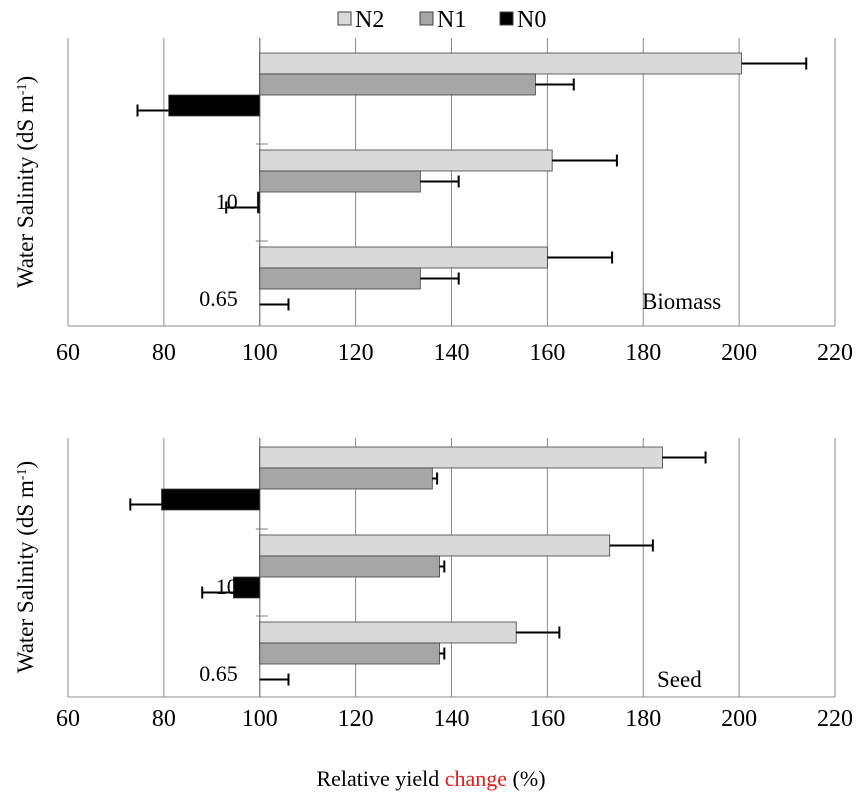 This screenshot has height=793, width=862. Describe the element at coordinates (451, 20) in the screenshot. I see `legend-label-n1: N1` at that location.